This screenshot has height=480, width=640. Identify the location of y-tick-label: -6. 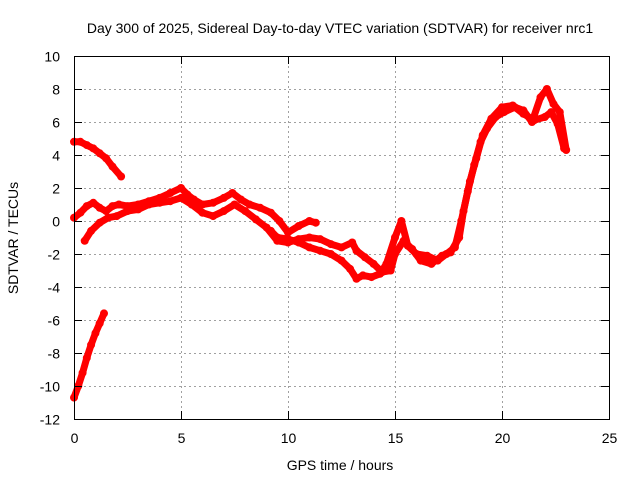
(54, 321).